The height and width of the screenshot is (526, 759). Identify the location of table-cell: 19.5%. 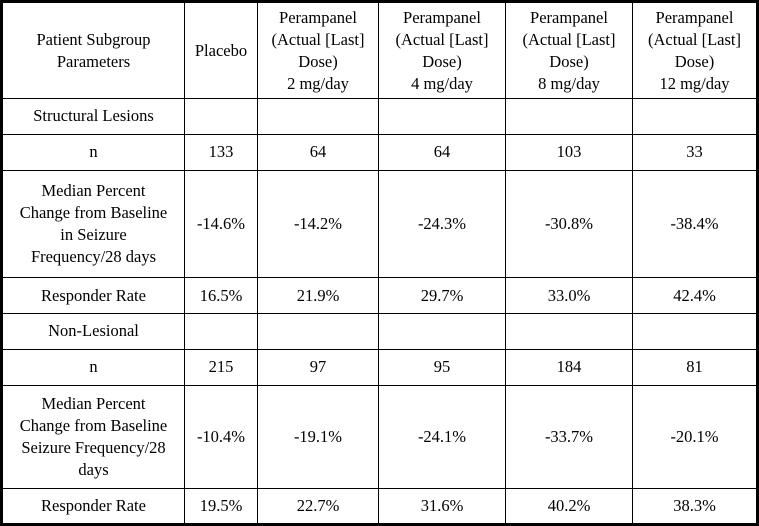
(221, 506).